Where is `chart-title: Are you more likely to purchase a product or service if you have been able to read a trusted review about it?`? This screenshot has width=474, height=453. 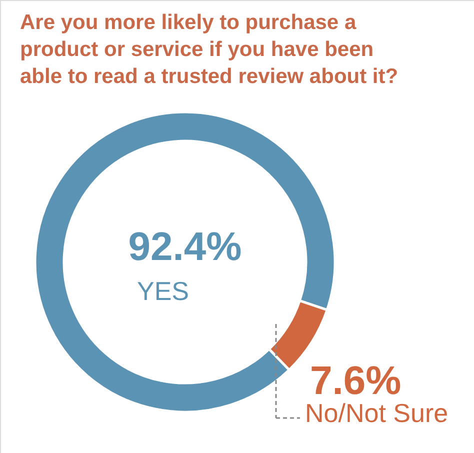 chart-title: Are you more likely to purchase a product or service if you have been able to read a trusted review about it? is located at coordinates (209, 49).